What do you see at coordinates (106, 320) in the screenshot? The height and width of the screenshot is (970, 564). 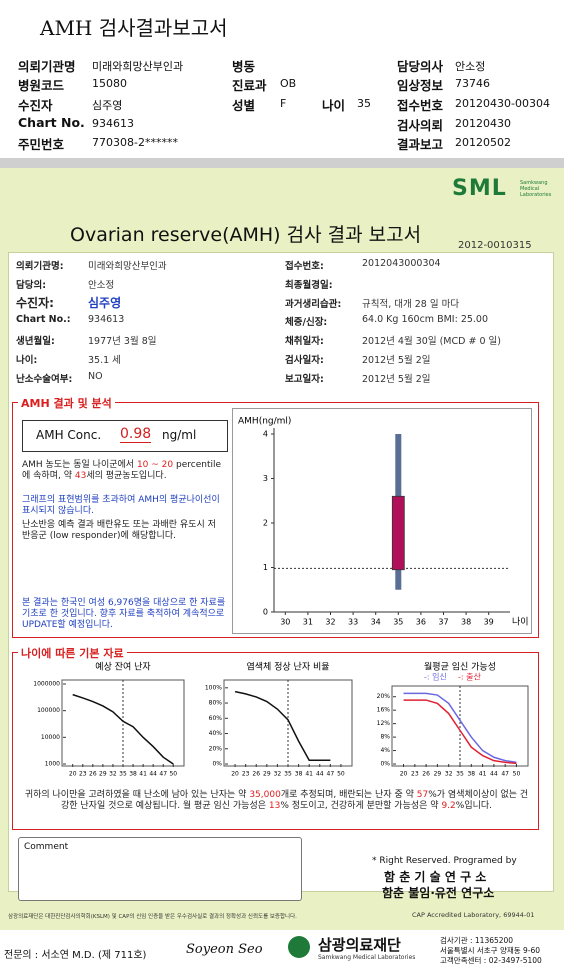 I see `info-value: 934613` at bounding box center [106, 320].